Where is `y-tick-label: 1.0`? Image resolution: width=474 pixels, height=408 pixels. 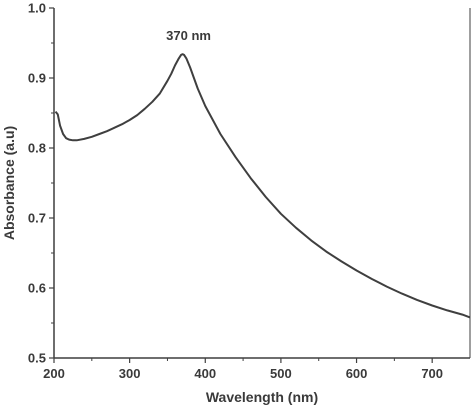 y-tick-label: 1.0 is located at coordinates (37, 8).